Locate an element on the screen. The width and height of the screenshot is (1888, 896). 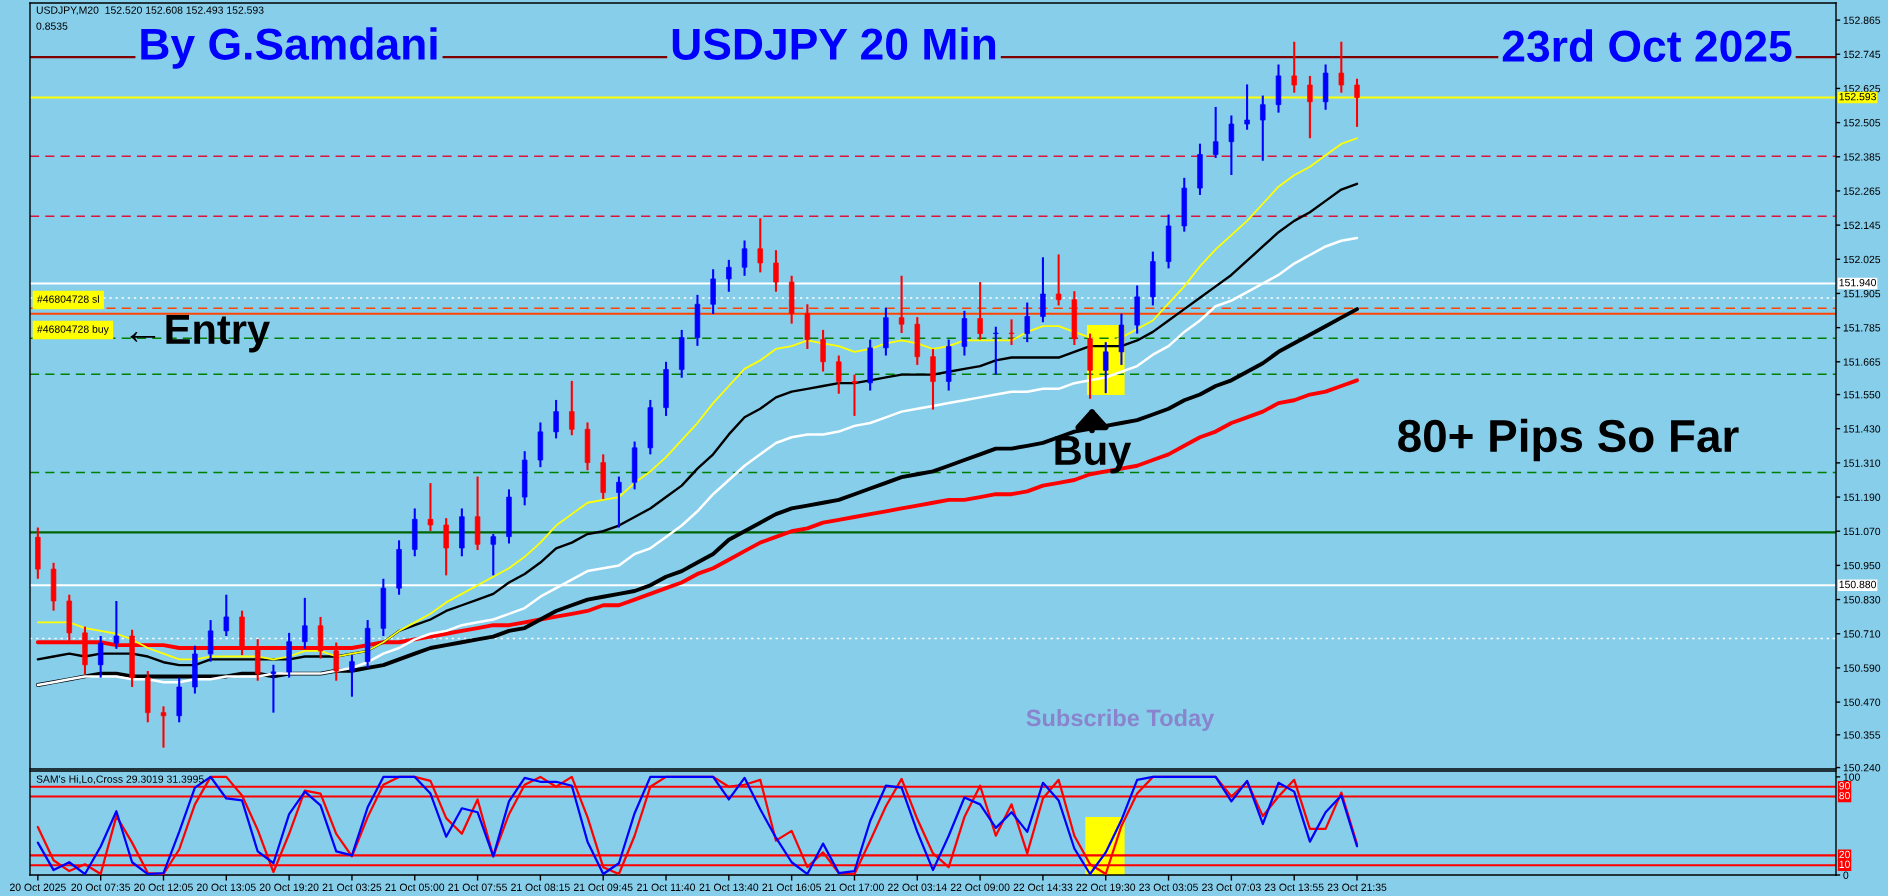
annotation: ←Entry is located at coordinates (200, 334).